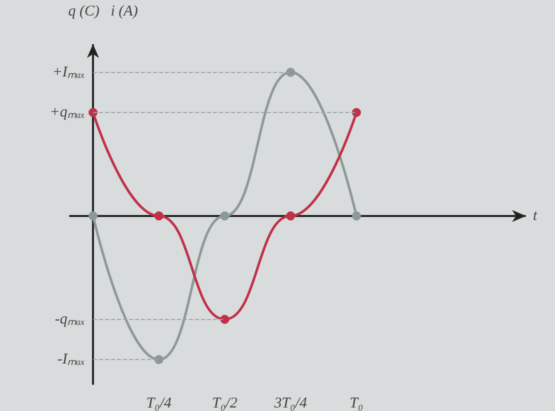 The width and height of the screenshot is (555, 411). I want to click on text: t, so click(535, 216).